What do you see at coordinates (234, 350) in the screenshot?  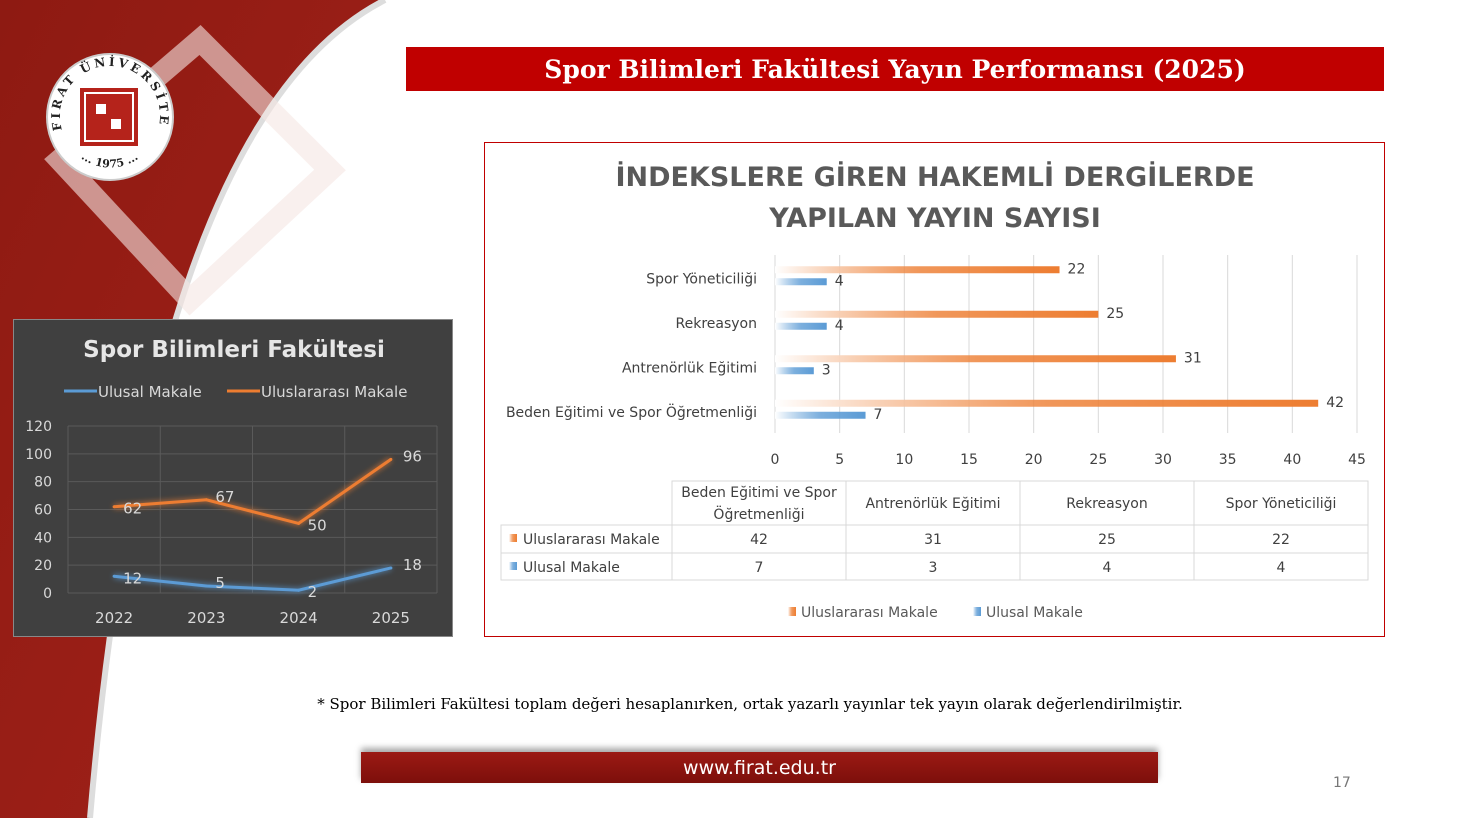 I see `chart-title: Spor Bilimleri Fakültesi` at bounding box center [234, 350].